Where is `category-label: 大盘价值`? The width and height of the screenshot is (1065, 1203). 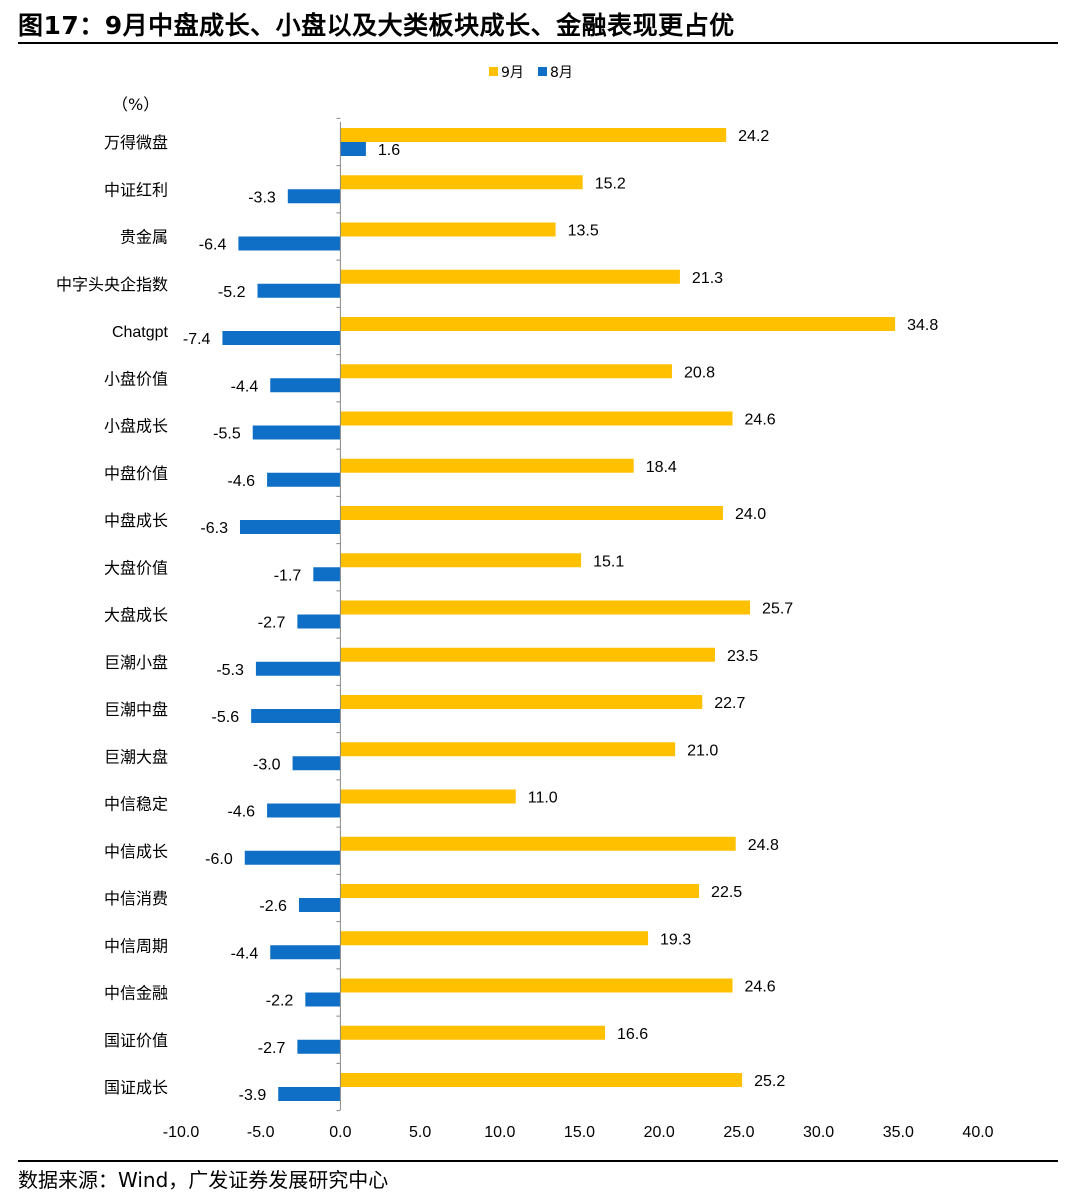
category-label: 大盘价值 is located at coordinates (136, 567).